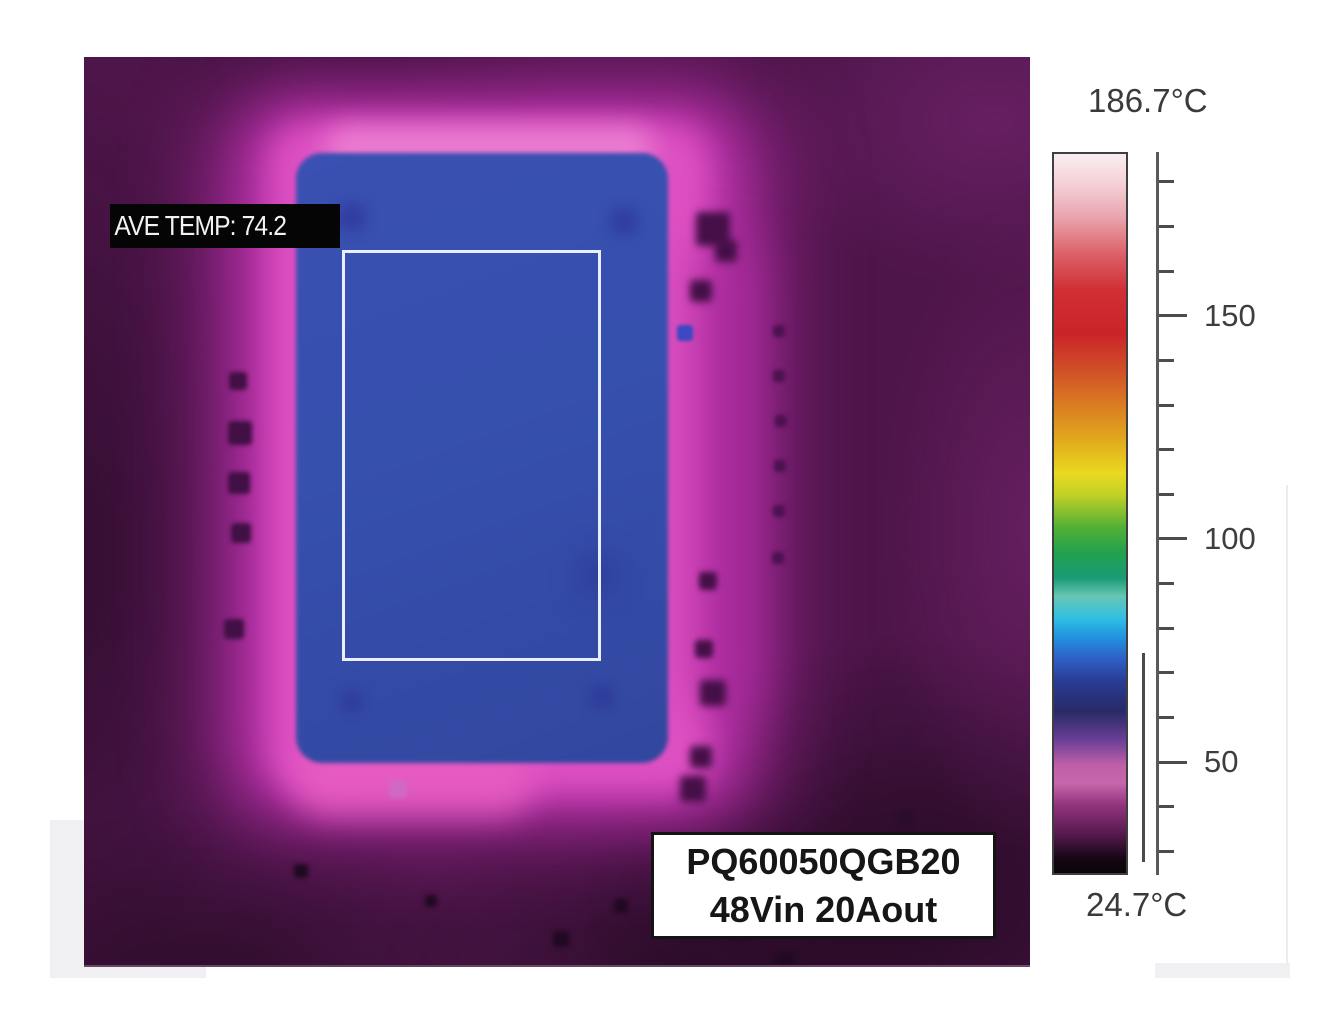 Image resolution: width=1323 pixels, height=1025 pixels. Describe the element at coordinates (1157, 513) in the screenshot. I see `colorbar-ruler` at that location.